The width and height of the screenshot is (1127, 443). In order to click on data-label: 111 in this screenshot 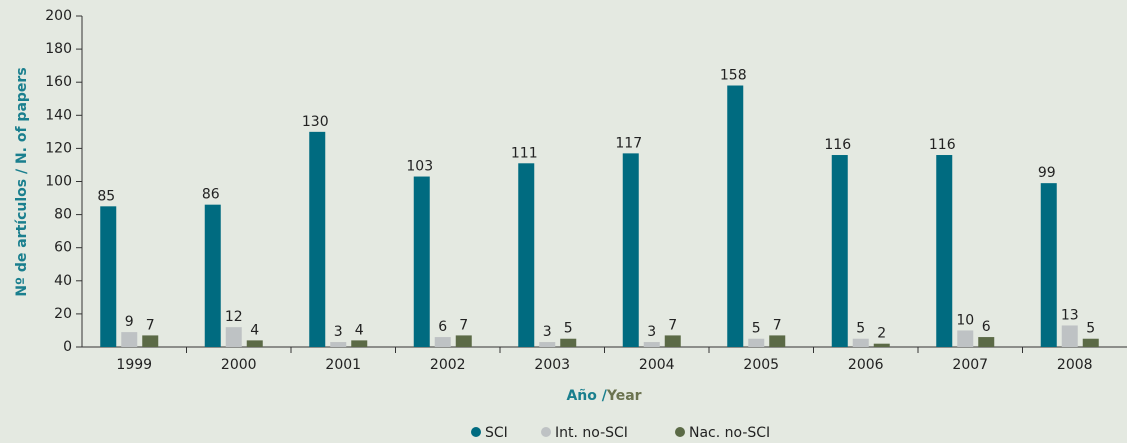, I will do `click(524, 153)`.